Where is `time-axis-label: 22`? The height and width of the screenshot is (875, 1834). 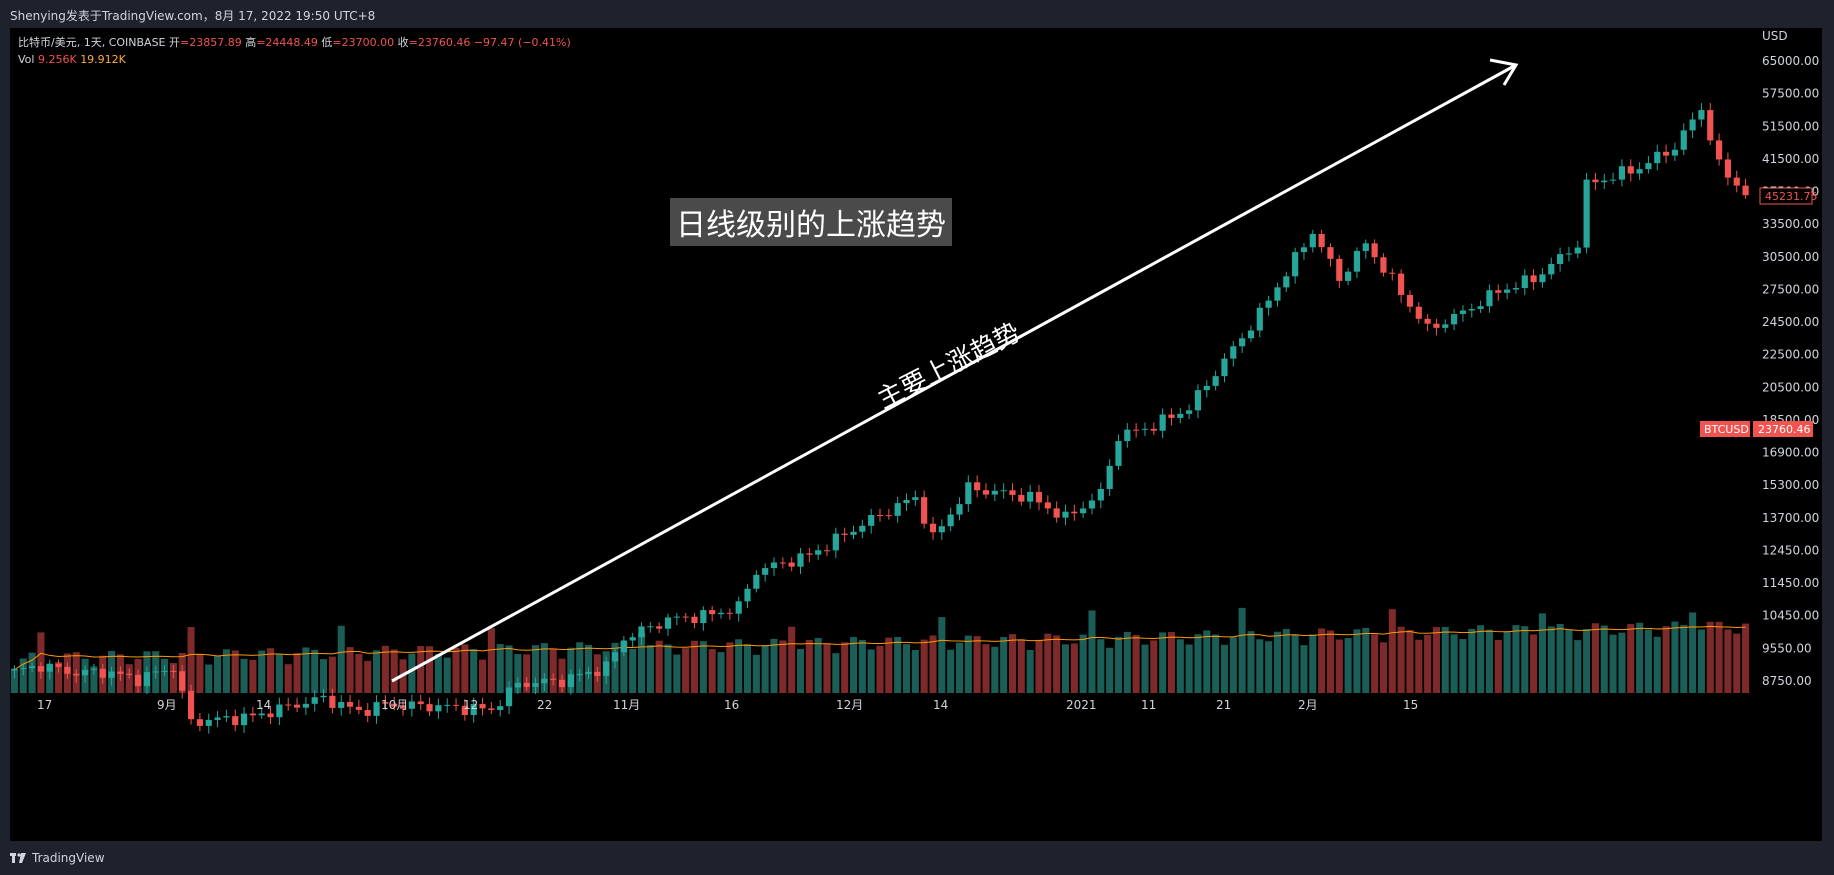 time-axis-label: 22 is located at coordinates (544, 705).